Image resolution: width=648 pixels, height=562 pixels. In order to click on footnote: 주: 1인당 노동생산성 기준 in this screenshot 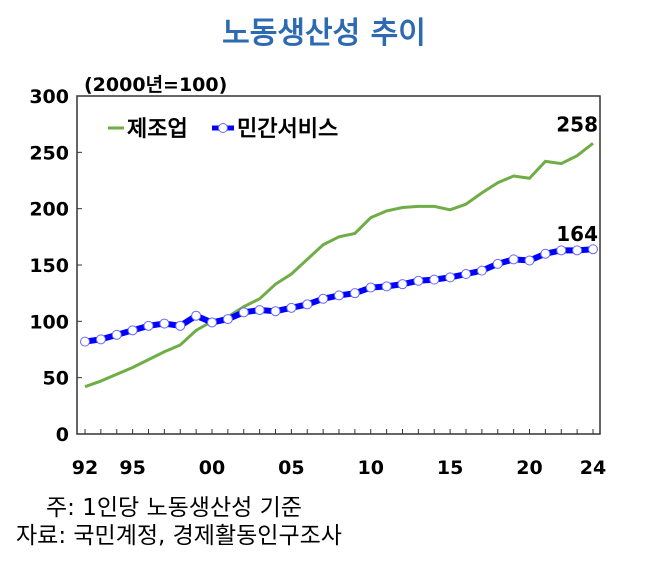, I will do `click(174, 508)`.